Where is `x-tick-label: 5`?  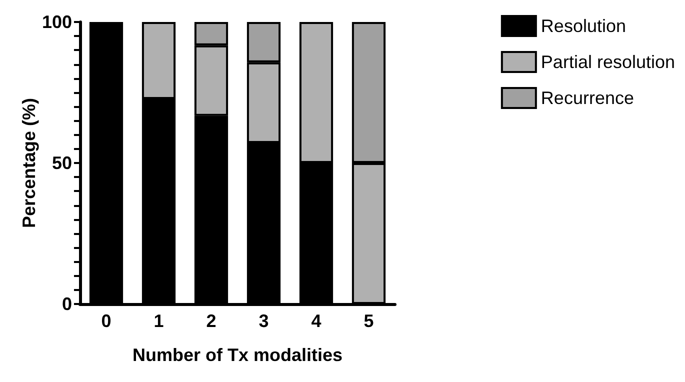
x-tick-label: 5 is located at coordinates (369, 321).